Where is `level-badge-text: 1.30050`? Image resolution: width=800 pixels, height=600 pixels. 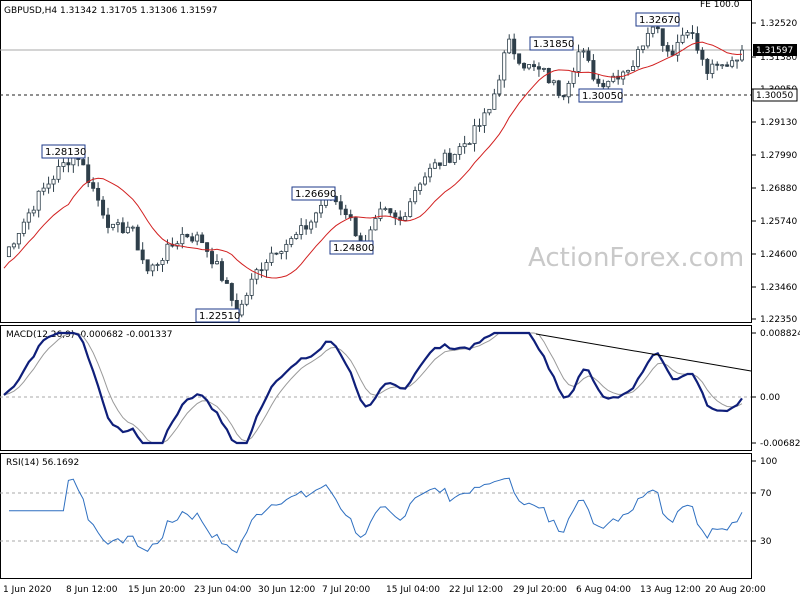 level-badge-text: 1.30050 is located at coordinates (774, 96).